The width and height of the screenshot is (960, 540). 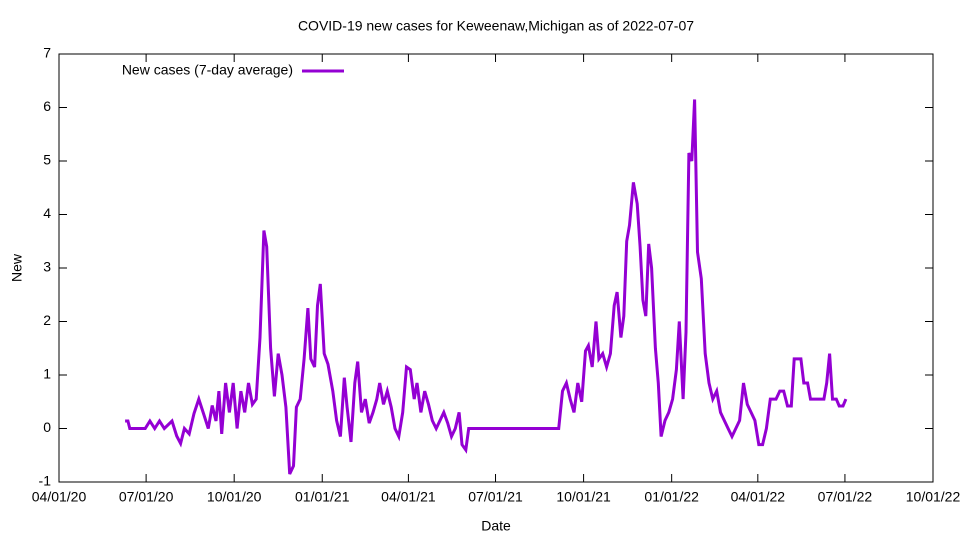 What do you see at coordinates (408, 497) in the screenshot?
I see `x-tick-label: 04/01/21` at bounding box center [408, 497].